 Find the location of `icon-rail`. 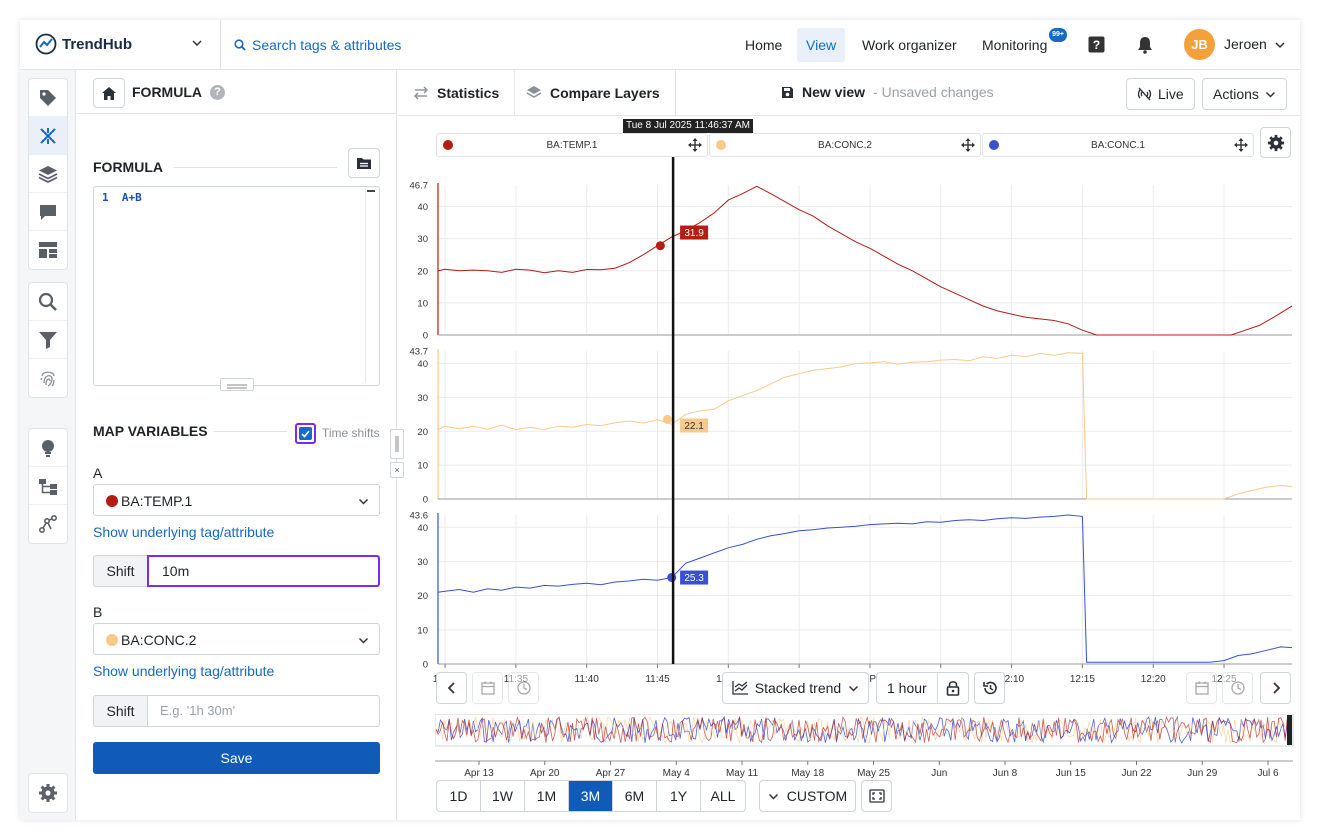

icon-rail is located at coordinates (48, 445).